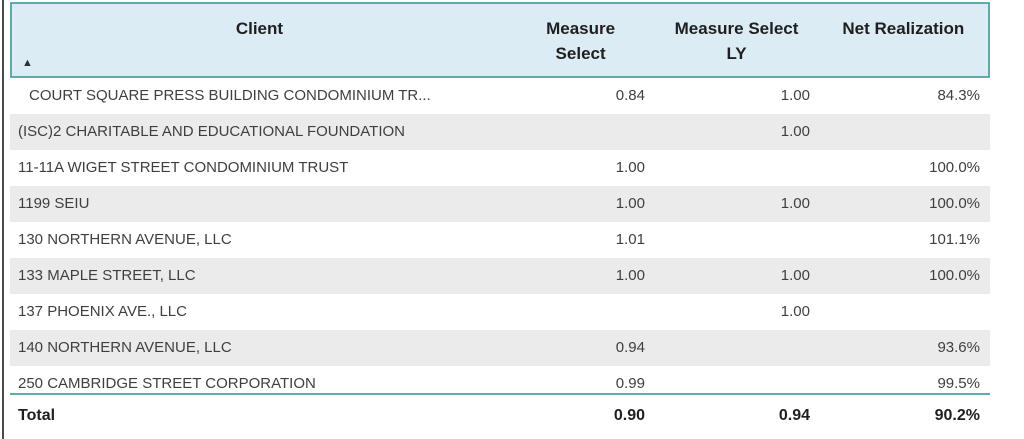 The height and width of the screenshot is (439, 1024). Describe the element at coordinates (37, 415) in the screenshot. I see `total-label: Total` at that location.